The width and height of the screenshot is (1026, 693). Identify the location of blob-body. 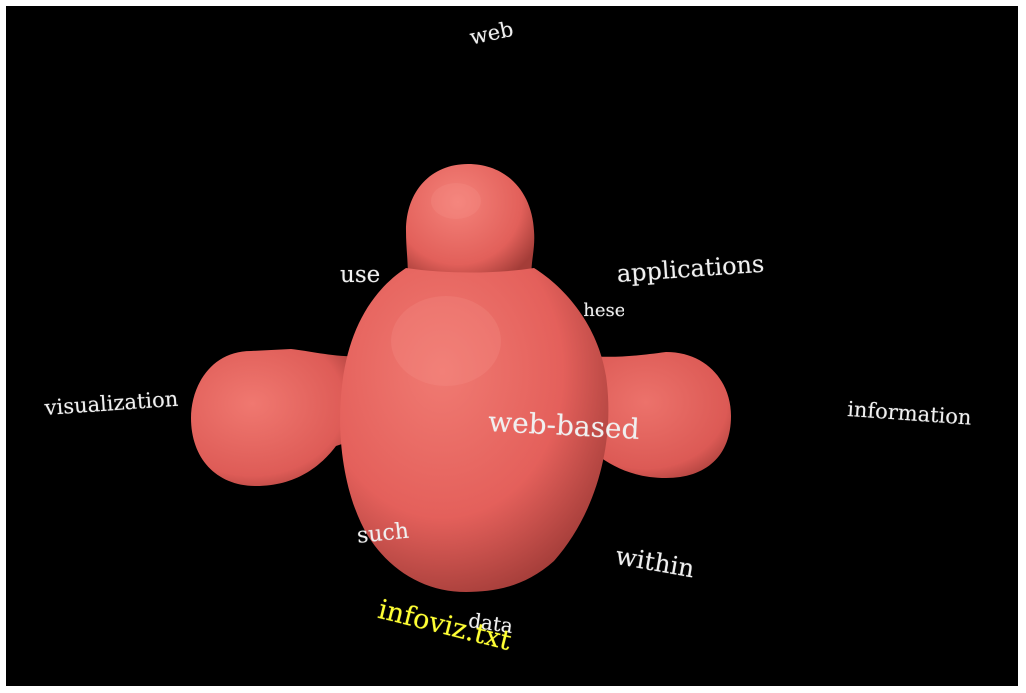
(474, 430).